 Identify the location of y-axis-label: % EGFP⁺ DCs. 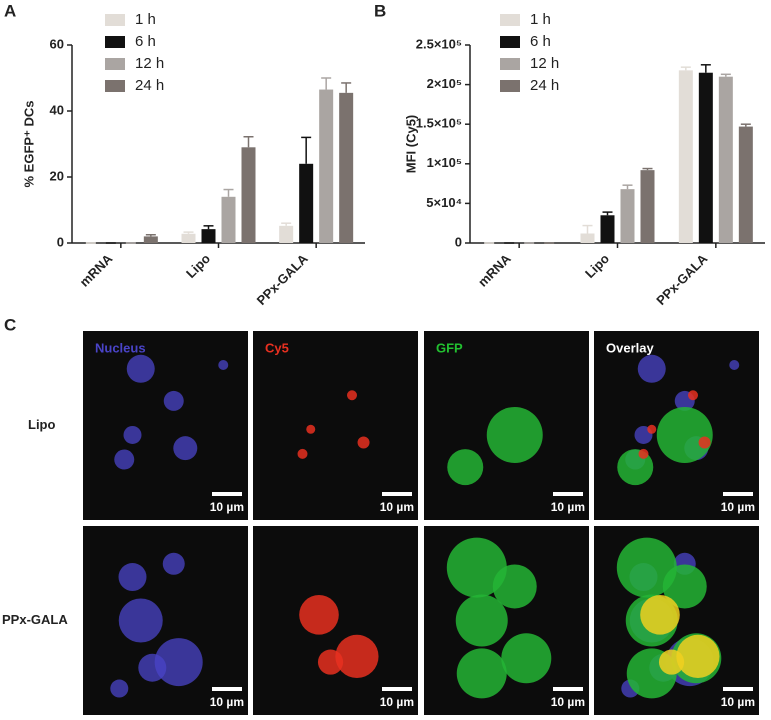
(28, 143).